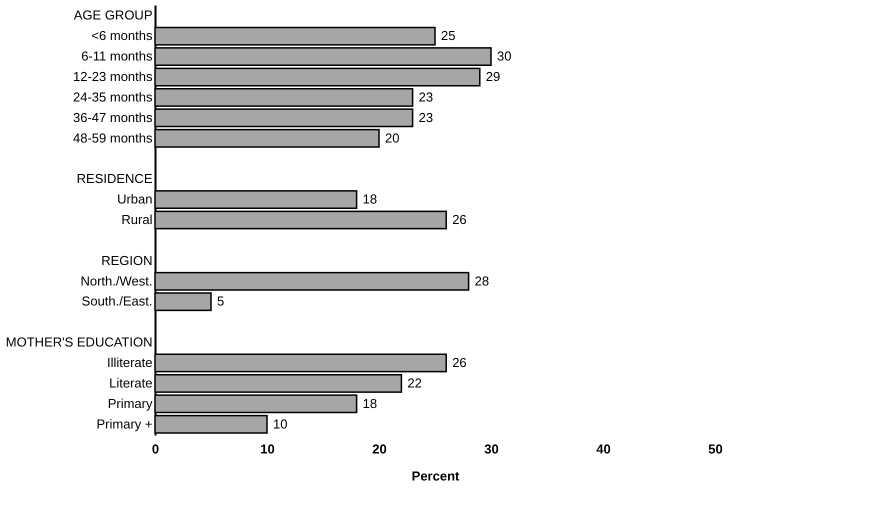  What do you see at coordinates (436, 476) in the screenshot?
I see `x-axis-title: Percent` at bounding box center [436, 476].